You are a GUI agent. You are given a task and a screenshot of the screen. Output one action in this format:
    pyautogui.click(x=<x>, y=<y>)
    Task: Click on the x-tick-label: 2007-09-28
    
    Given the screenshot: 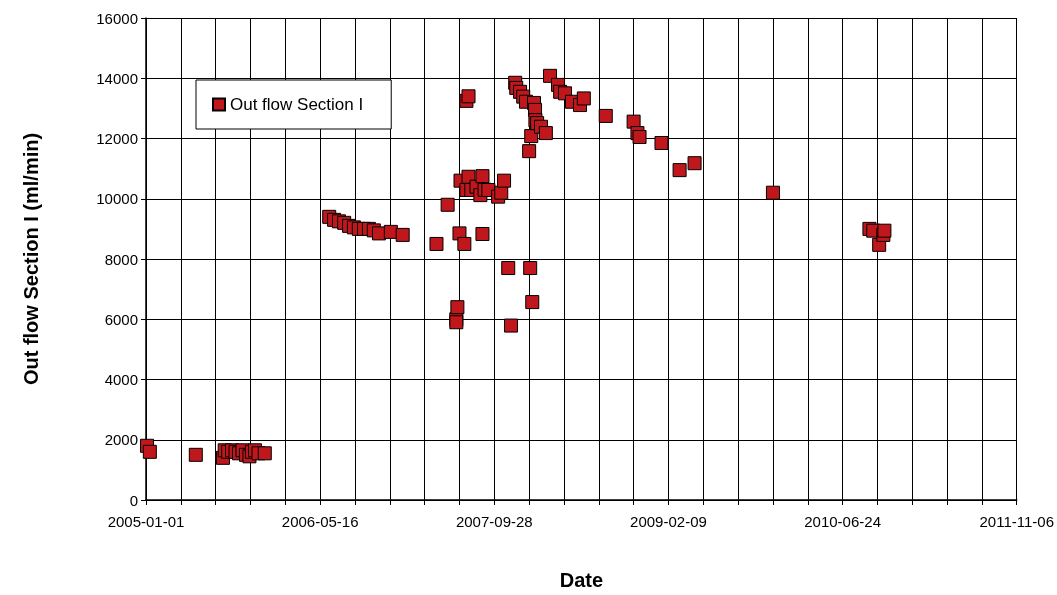 What is the action you would take?
    pyautogui.click(x=494, y=521)
    